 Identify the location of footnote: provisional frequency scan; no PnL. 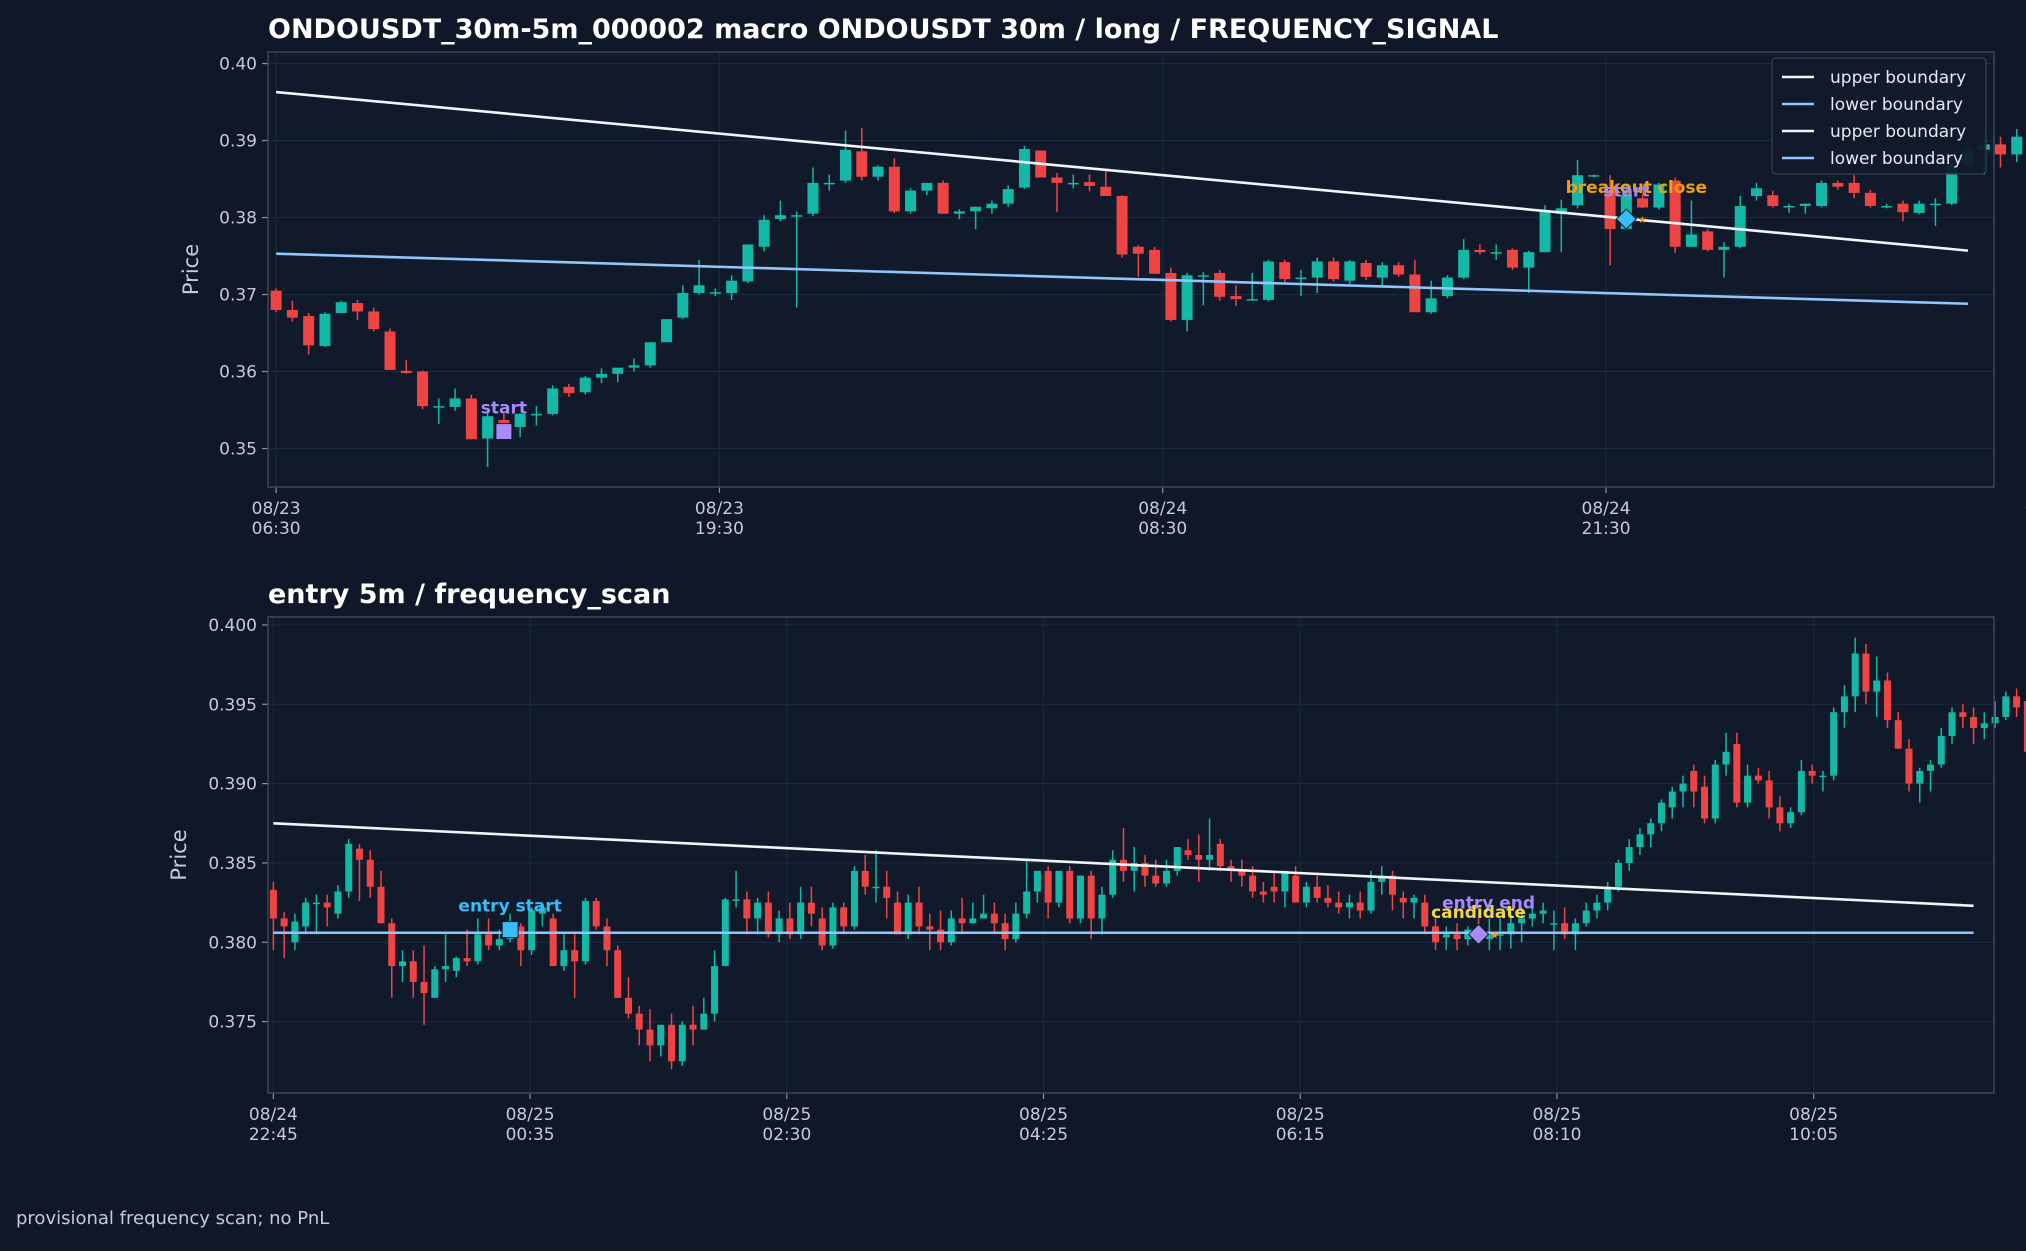
(173, 1218).